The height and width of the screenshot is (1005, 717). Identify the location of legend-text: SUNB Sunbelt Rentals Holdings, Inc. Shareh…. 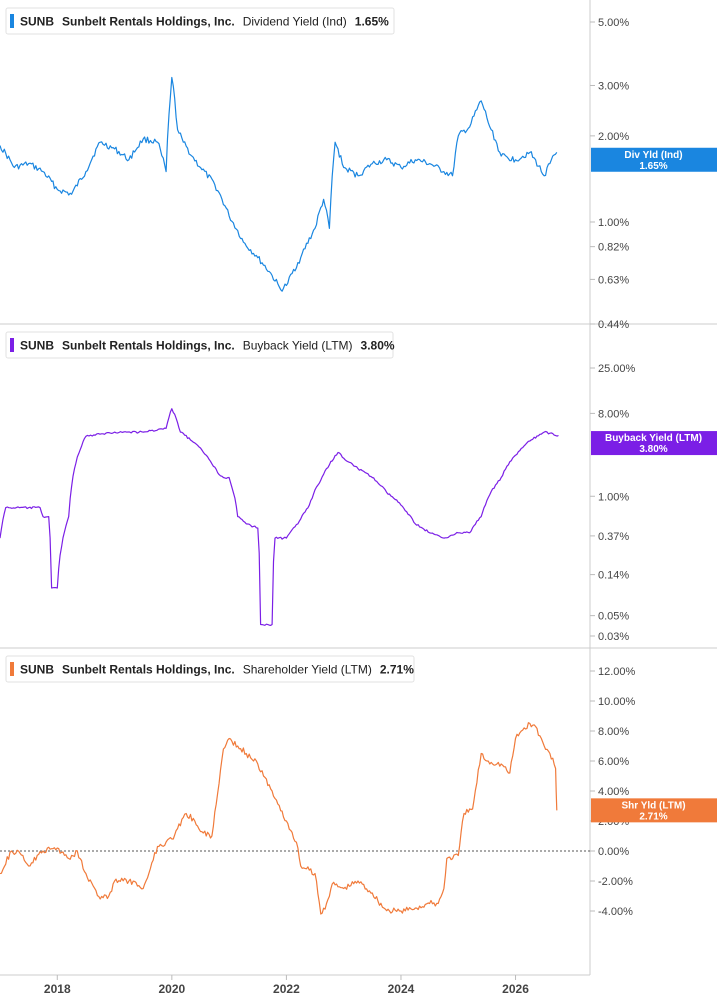
(217, 670).